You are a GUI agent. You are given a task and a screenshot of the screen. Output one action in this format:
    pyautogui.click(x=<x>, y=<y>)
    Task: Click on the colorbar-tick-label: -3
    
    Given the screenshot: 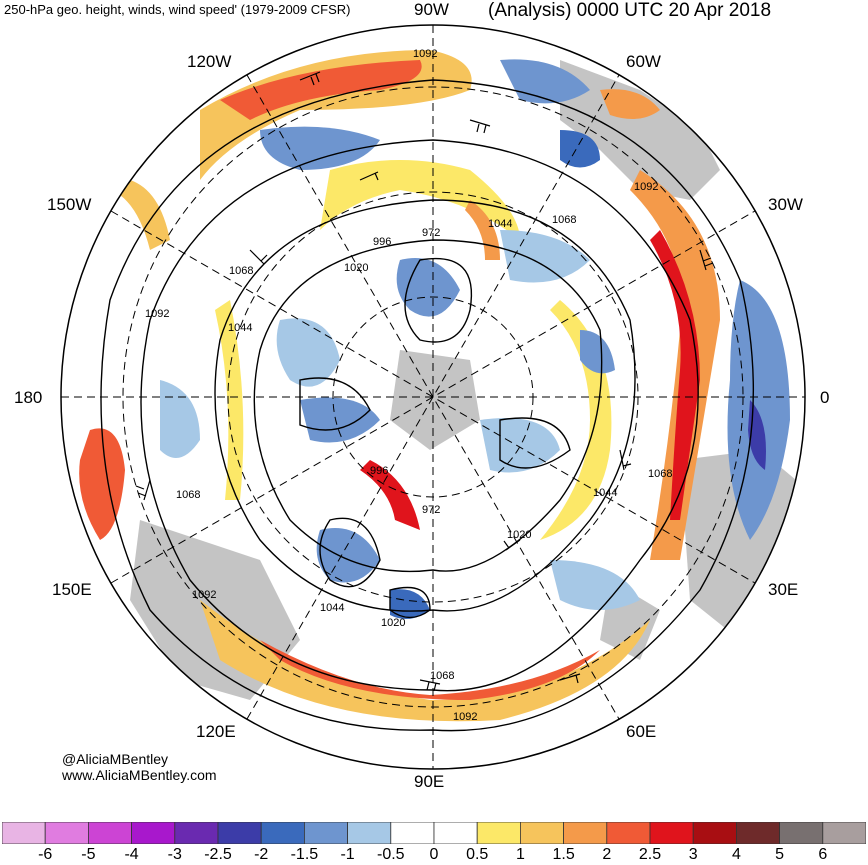 What is the action you would take?
    pyautogui.click(x=174, y=854)
    